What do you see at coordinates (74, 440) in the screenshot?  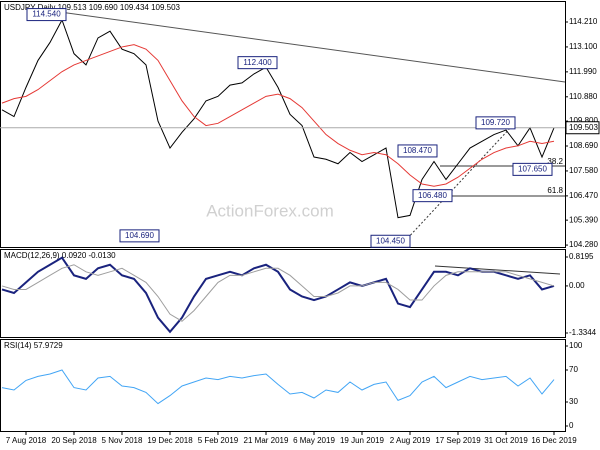 I see `x-tick-label: 20 Sep 2018` at bounding box center [74, 440].